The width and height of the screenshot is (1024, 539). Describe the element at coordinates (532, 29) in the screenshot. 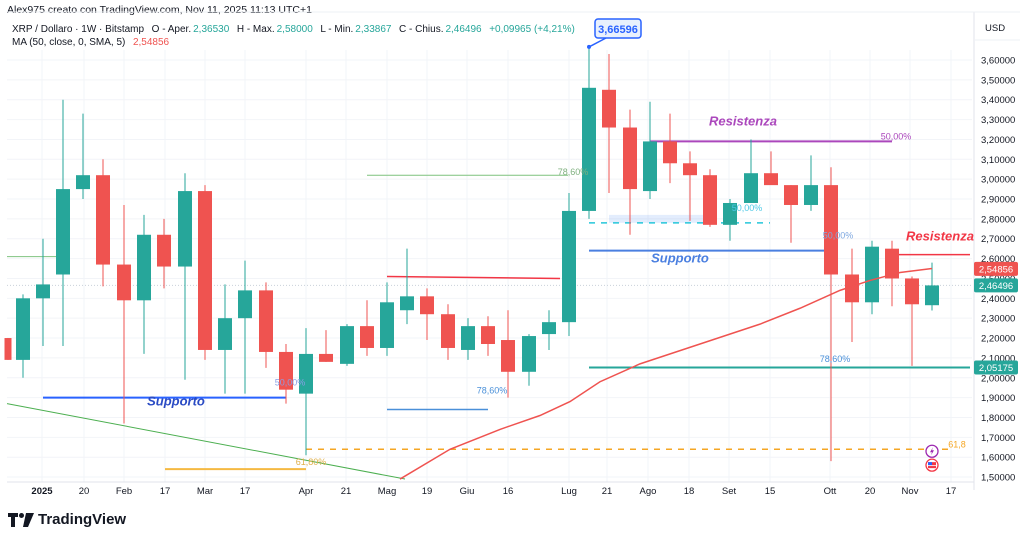

I see `change-value: +0,09965 (+4,21%)` at that location.